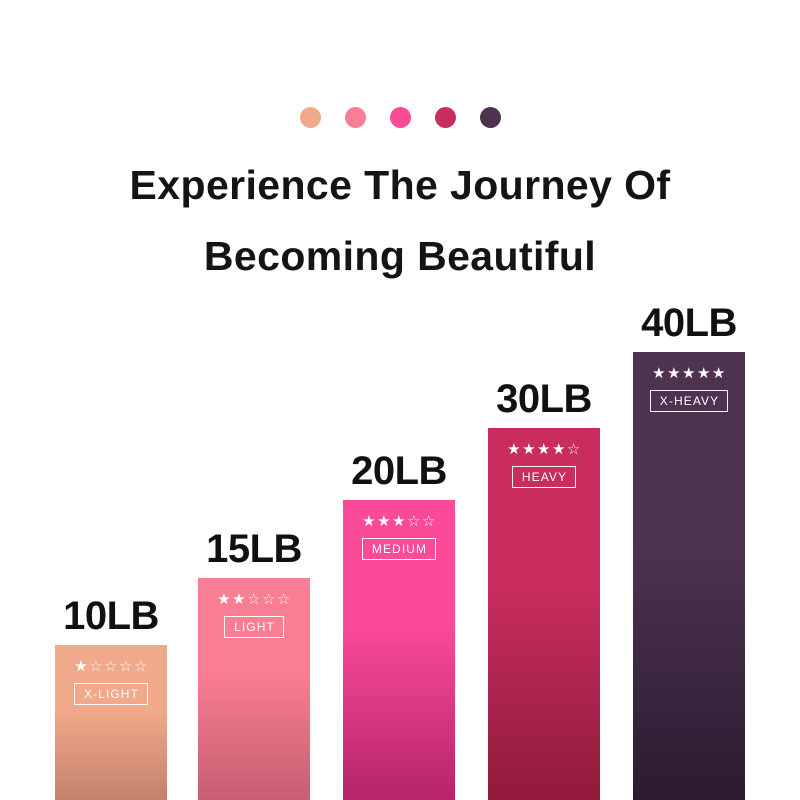 The width and height of the screenshot is (800, 800). What do you see at coordinates (400, 255) in the screenshot?
I see `title-line-2: Becoming Beautiful` at bounding box center [400, 255].